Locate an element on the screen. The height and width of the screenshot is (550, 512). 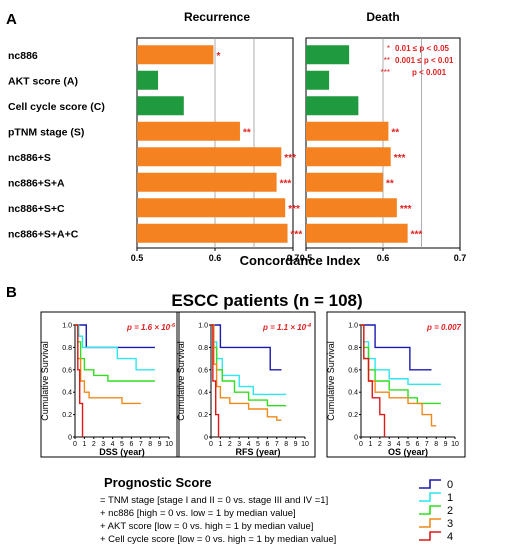
concordance-index-label: Concordance Index is located at coordinates (300, 260).